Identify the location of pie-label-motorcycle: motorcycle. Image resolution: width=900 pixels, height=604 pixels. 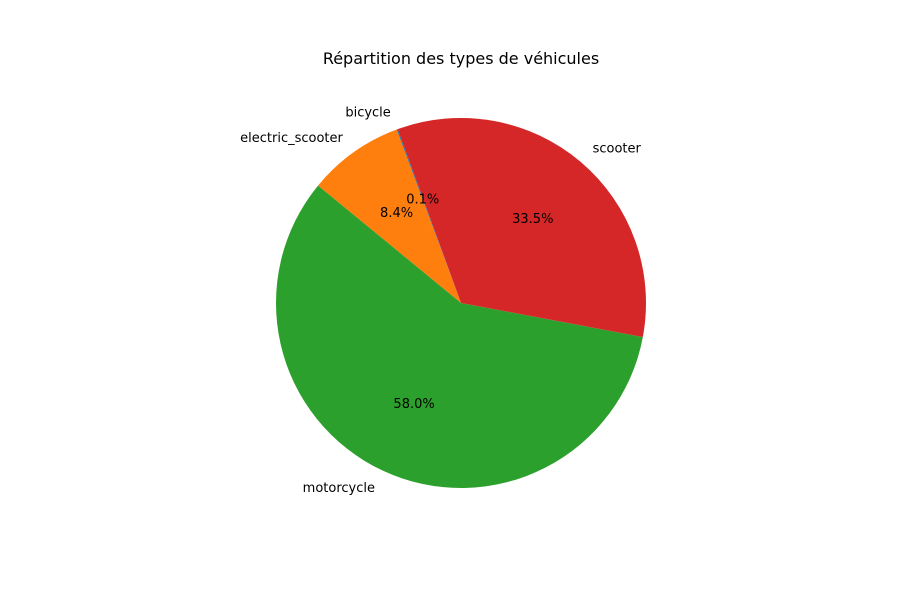
(339, 488).